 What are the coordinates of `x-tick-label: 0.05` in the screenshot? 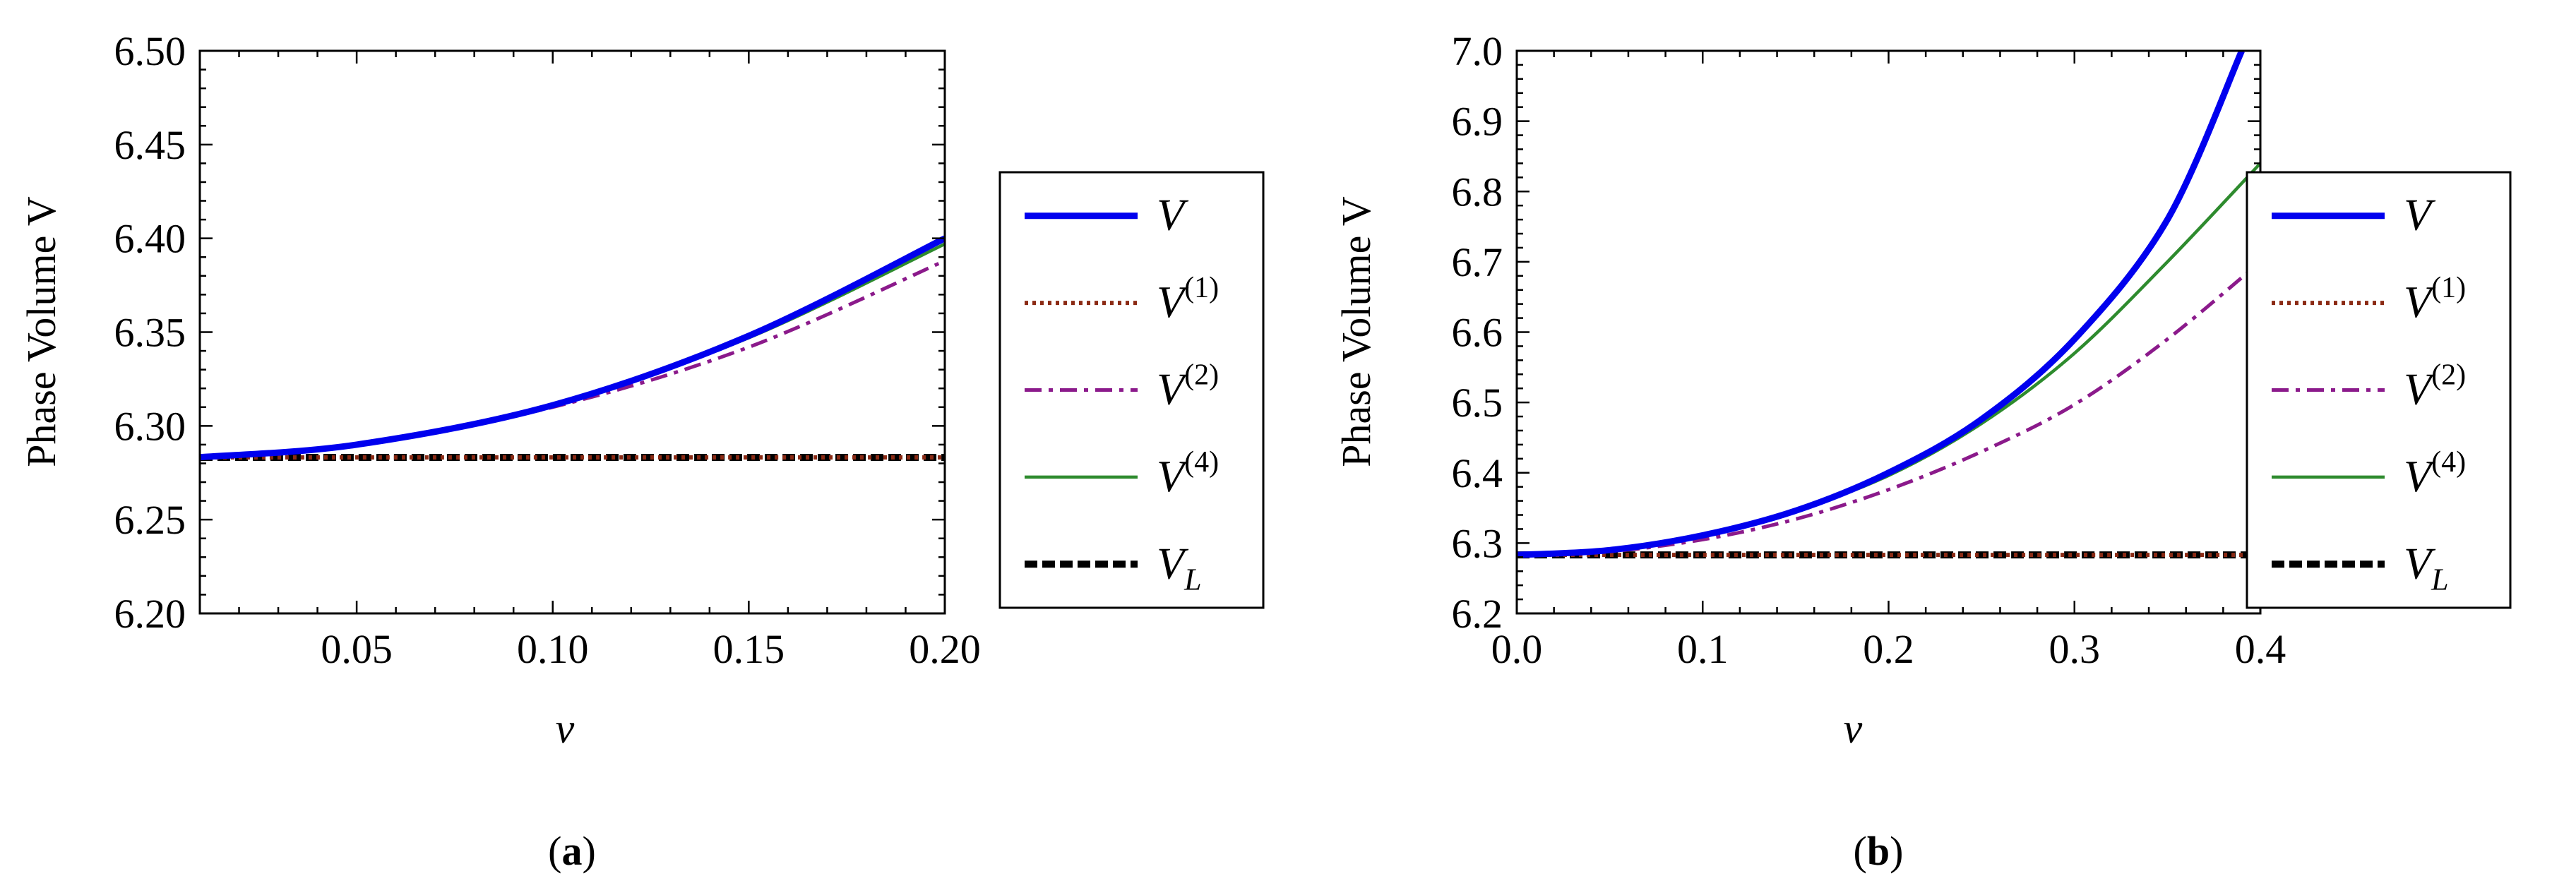 It's located at (357, 649).